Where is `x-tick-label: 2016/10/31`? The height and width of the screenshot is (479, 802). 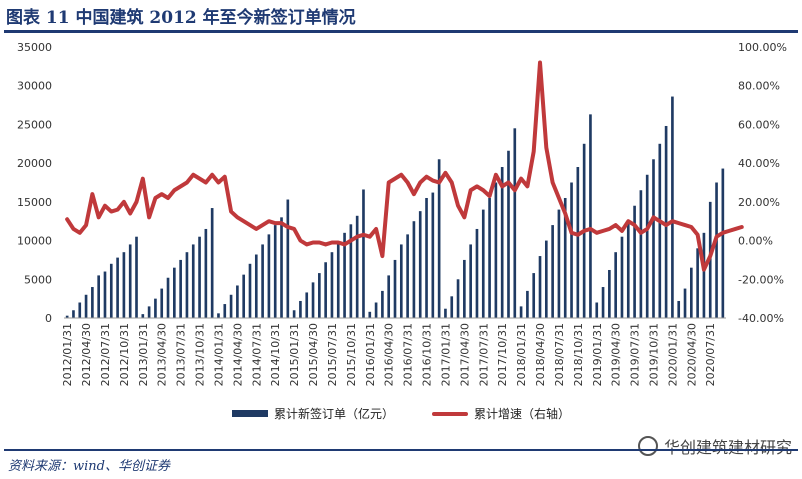 x-tick-label: 2016/10/31 is located at coordinates (427, 354).